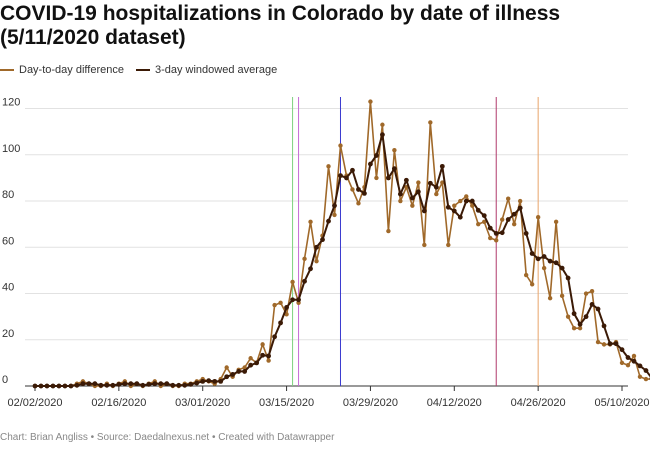  Describe the element at coordinates (7, 70) in the screenshot. I see `legend-swatch-diff` at that location.